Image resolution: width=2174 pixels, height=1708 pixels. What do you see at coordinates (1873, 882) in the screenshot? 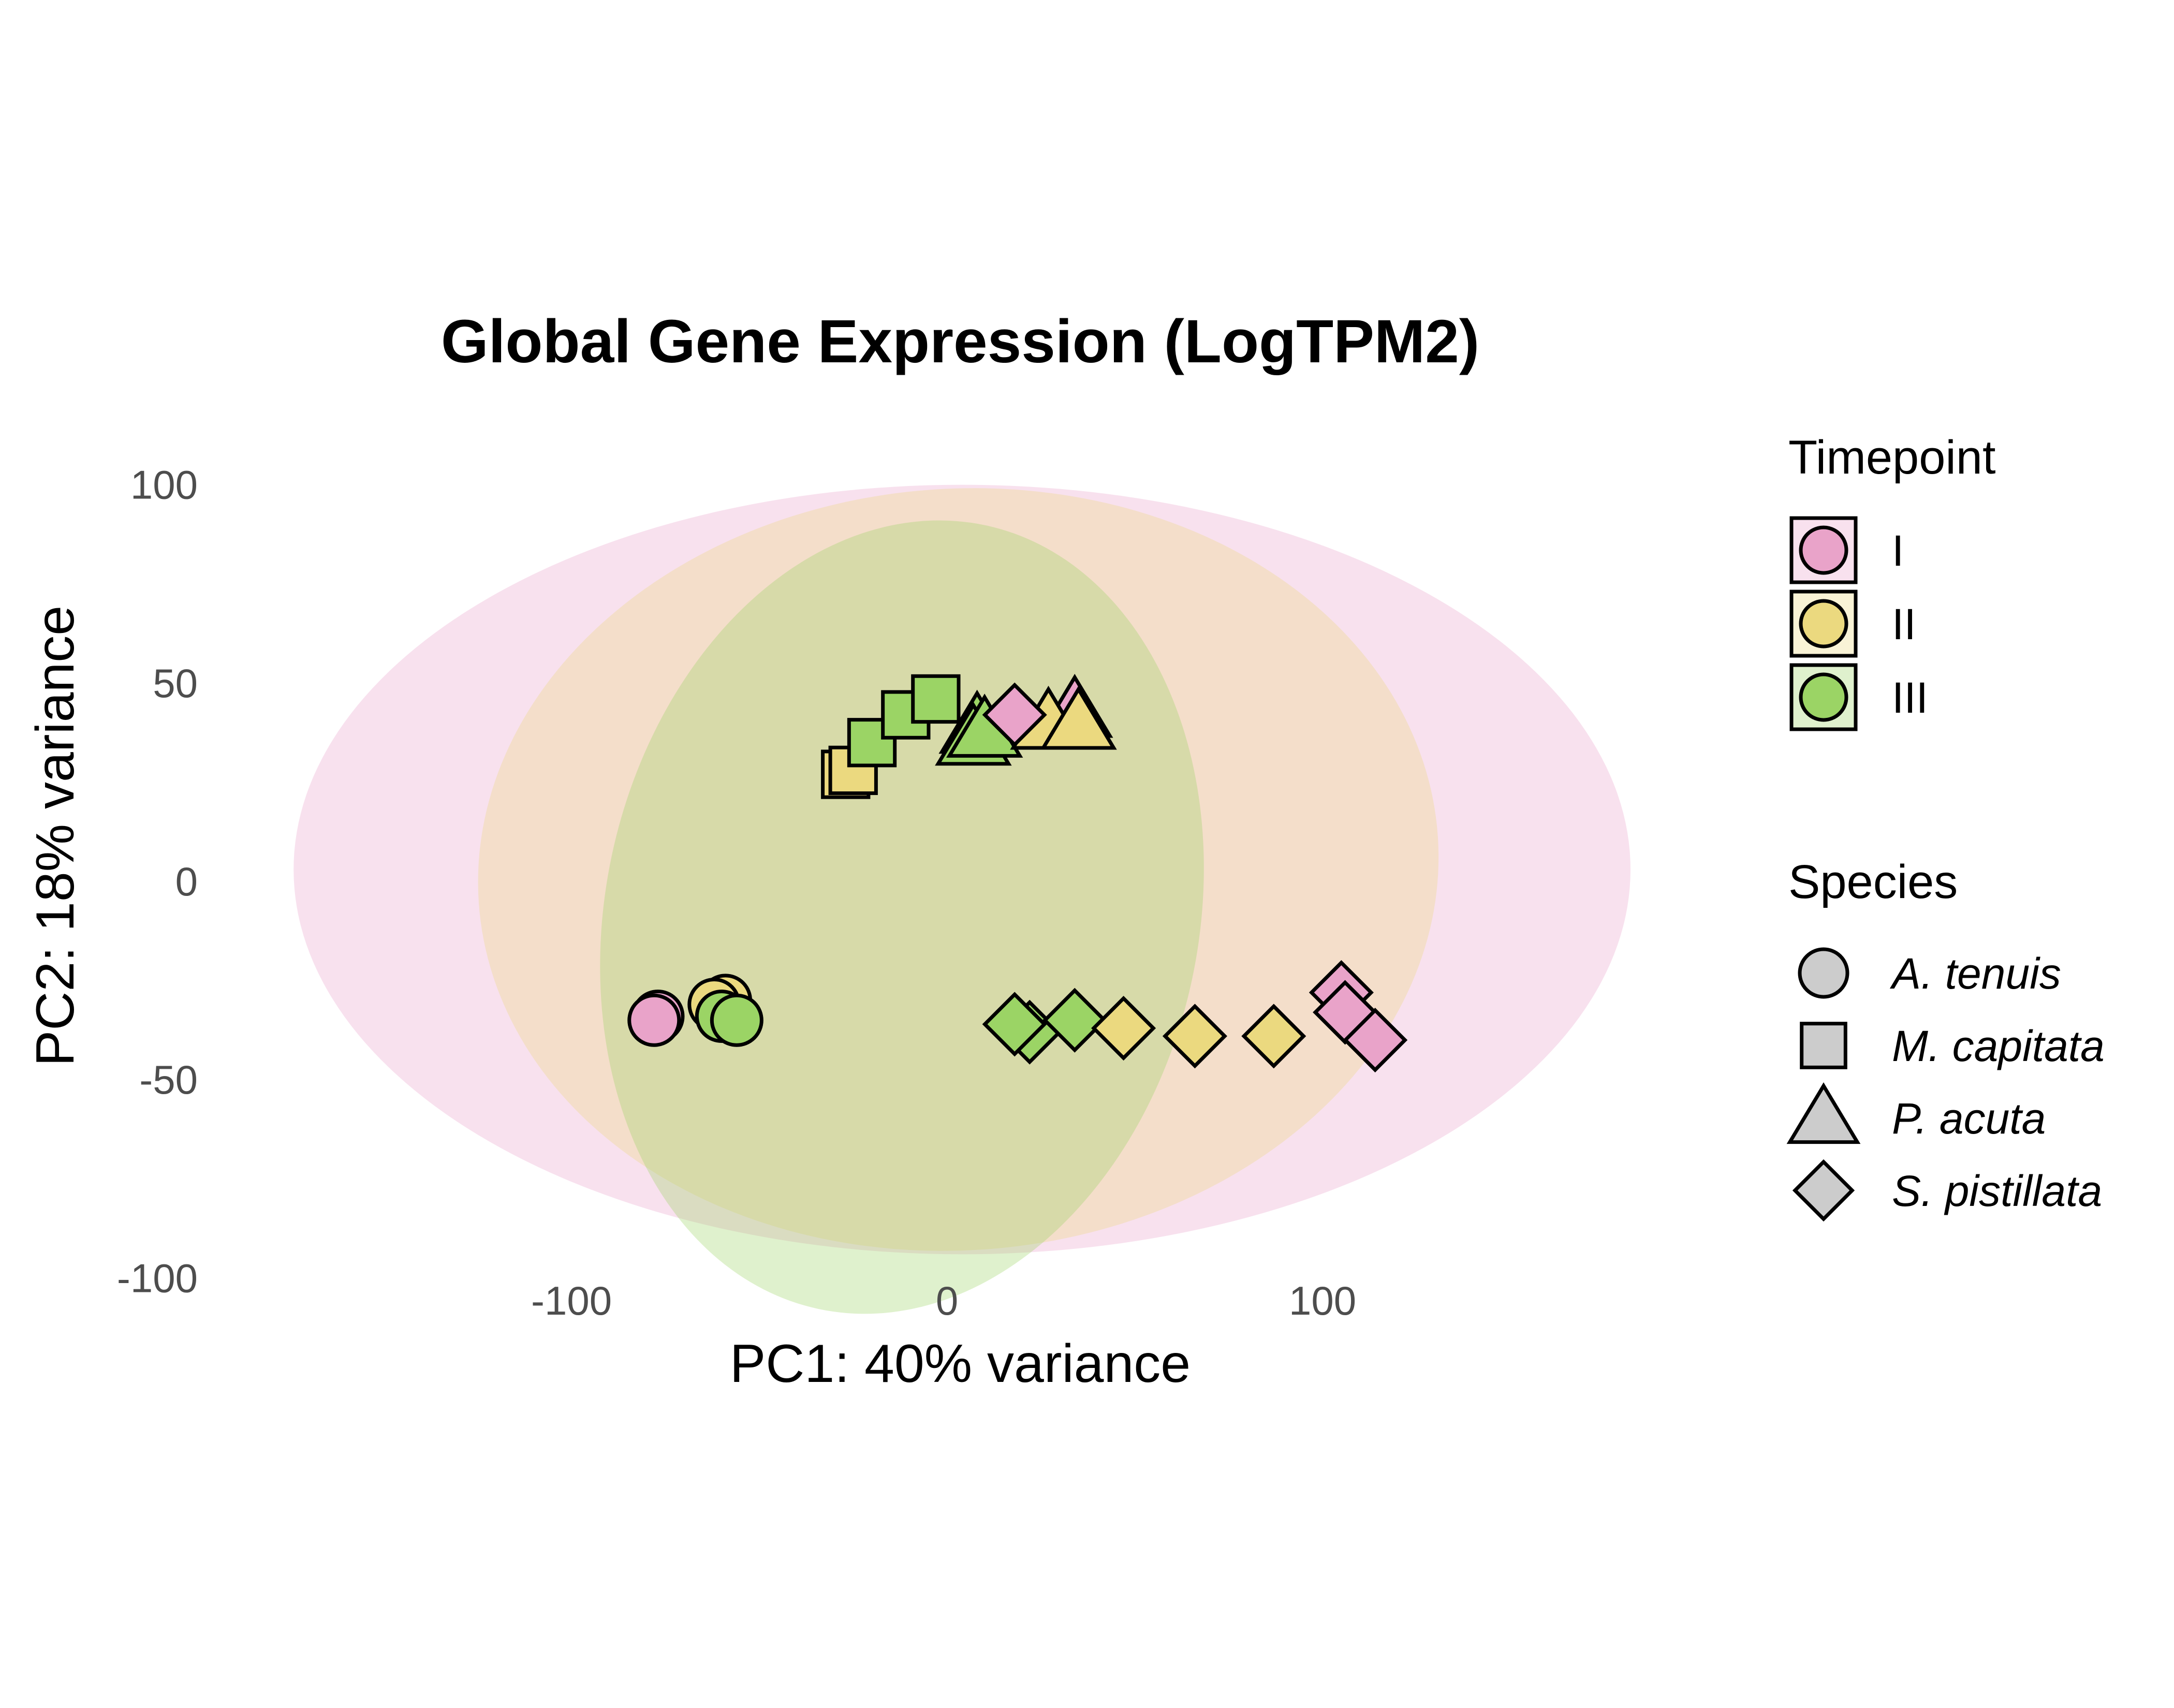
I see `species-legend-title: Species` at bounding box center [1873, 882].